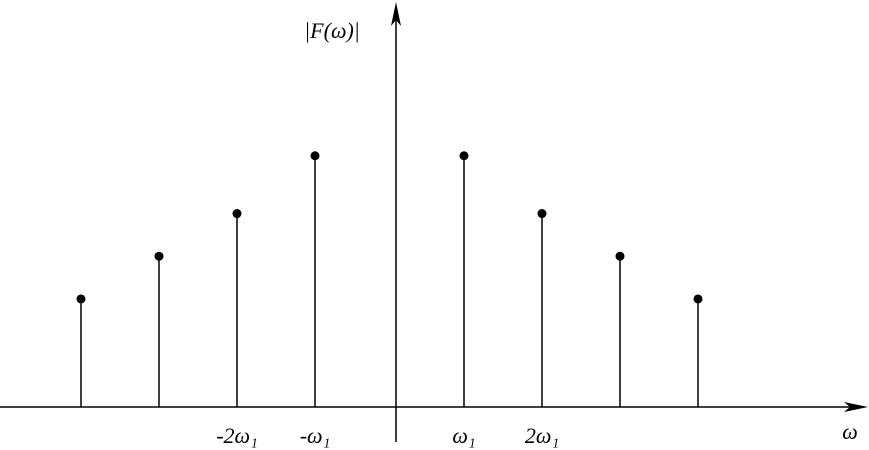 The height and width of the screenshot is (450, 869). I want to click on x-axis-label: ω, so click(850, 431).